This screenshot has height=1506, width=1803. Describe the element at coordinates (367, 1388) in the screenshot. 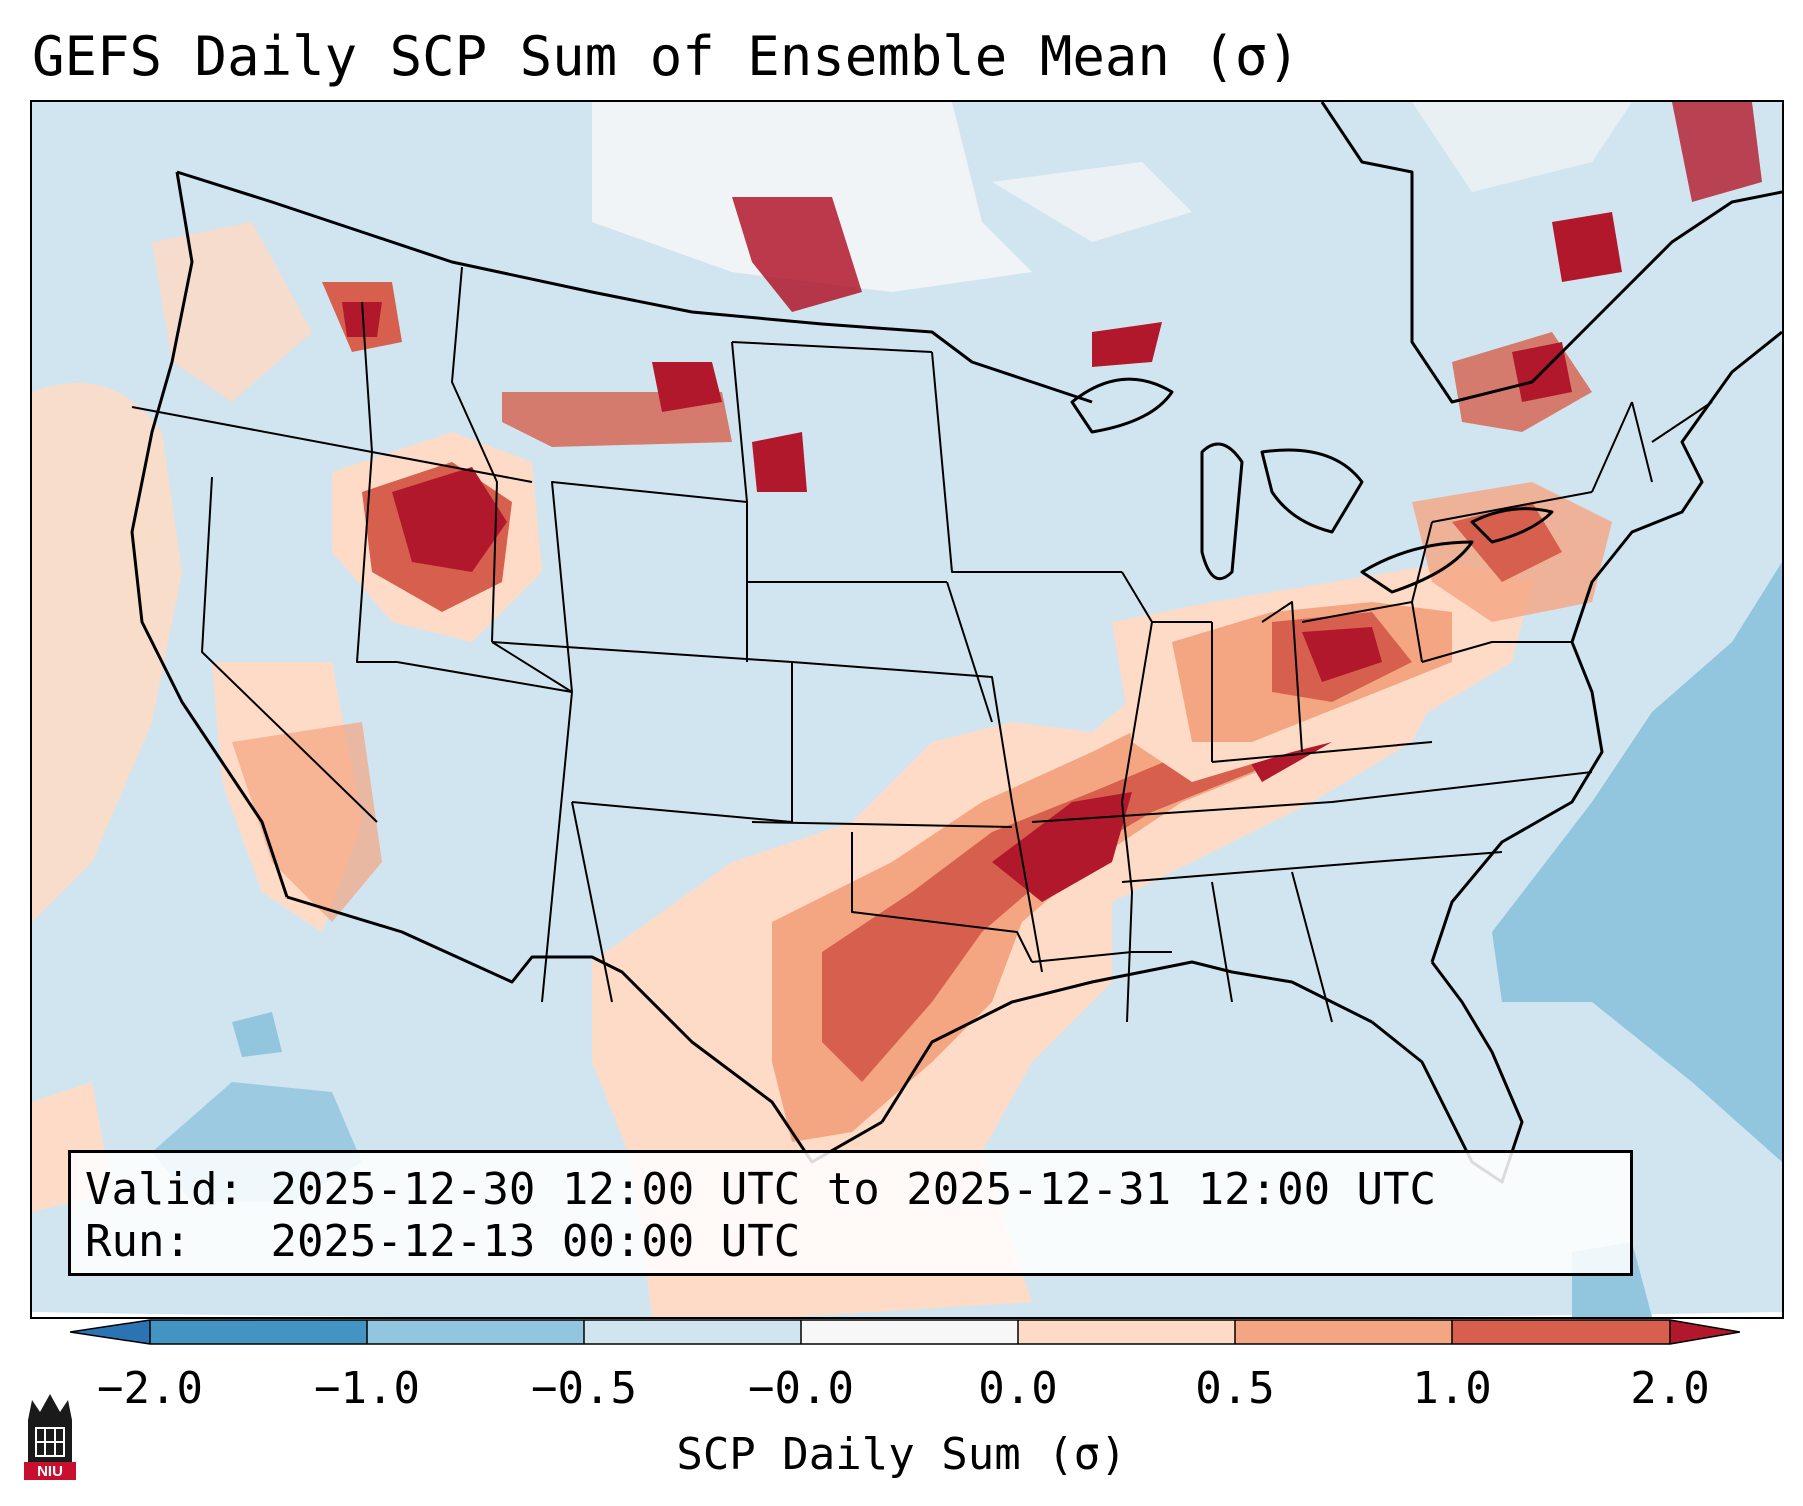

I see `colorbar-tick: −1.0` at that location.